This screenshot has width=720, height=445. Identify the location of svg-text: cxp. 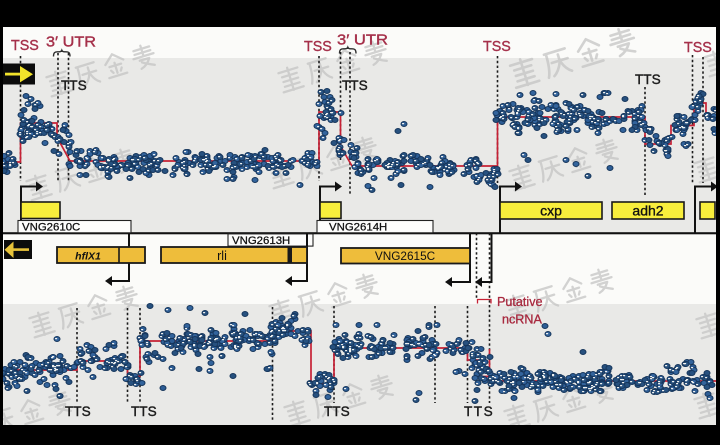
(551, 211).